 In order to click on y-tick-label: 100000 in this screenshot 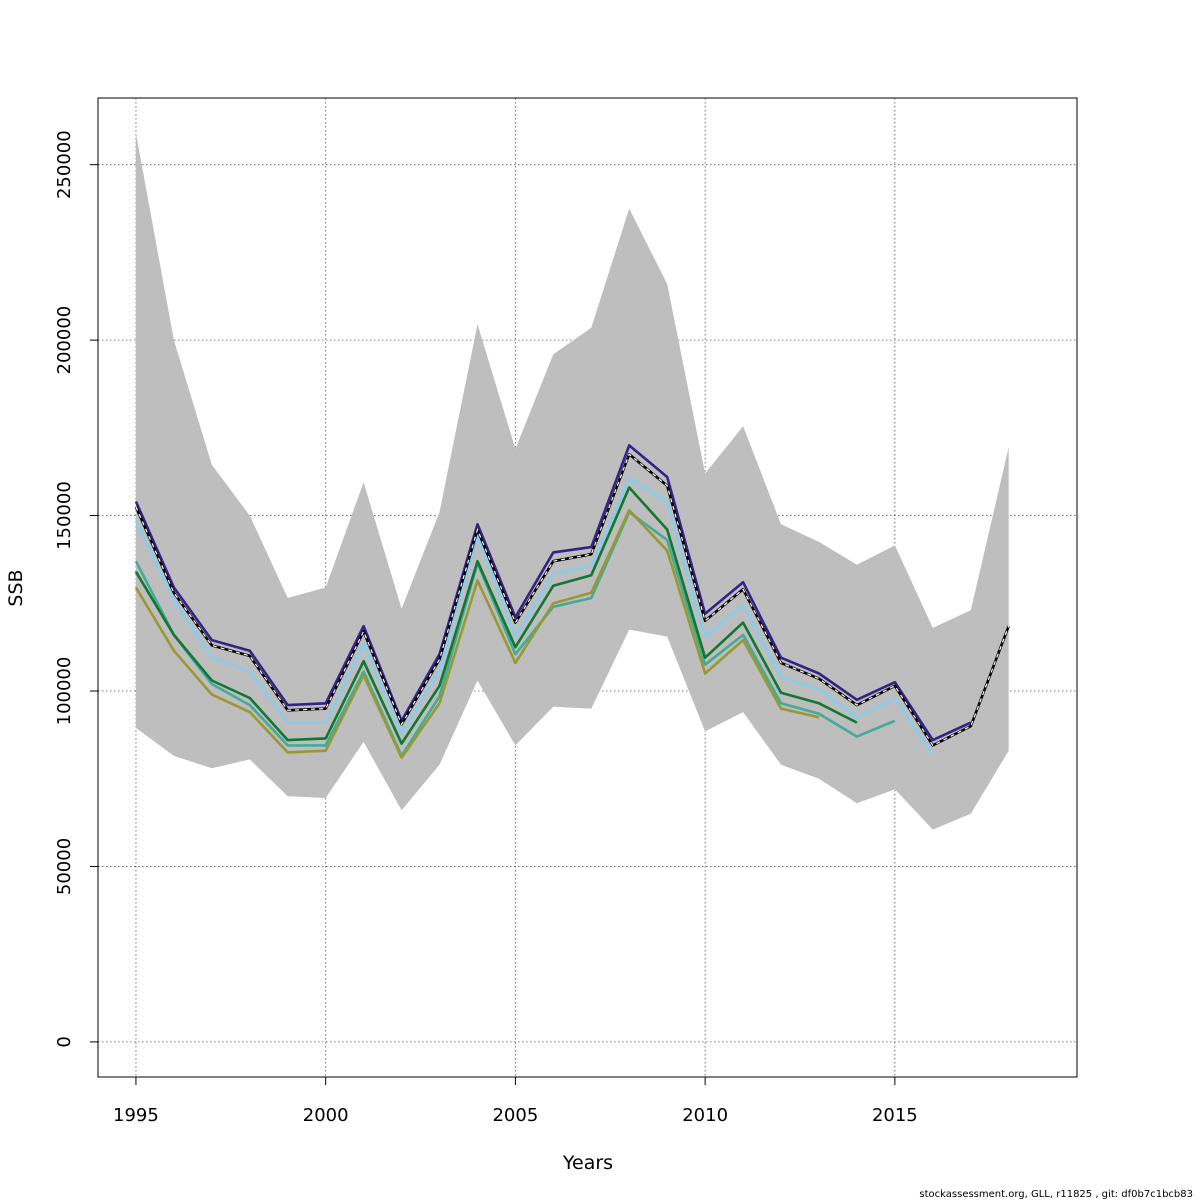, I will do `click(64, 691)`.